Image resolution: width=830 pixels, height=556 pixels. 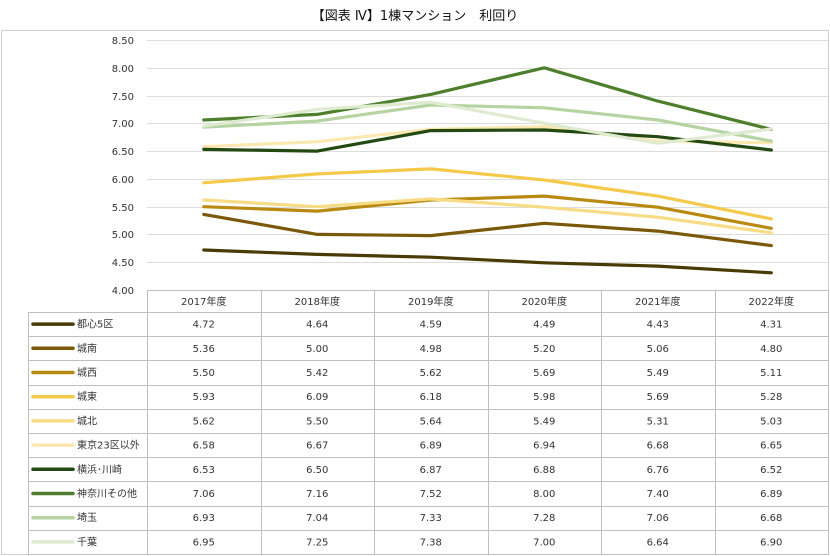 I want to click on y-tick-label: 7.00, so click(x=123, y=124).